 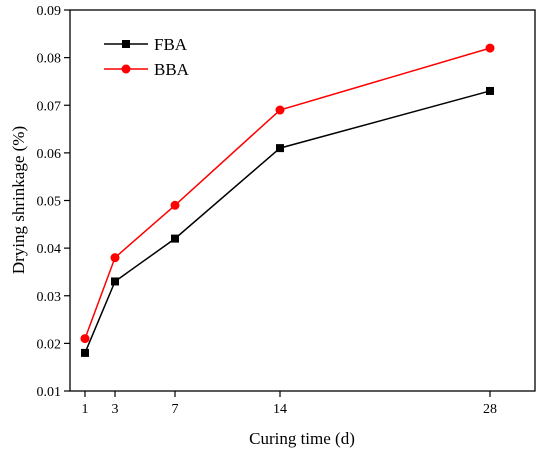 What do you see at coordinates (302, 438) in the screenshot?
I see `x-axis-label: Curing time (d)` at bounding box center [302, 438].